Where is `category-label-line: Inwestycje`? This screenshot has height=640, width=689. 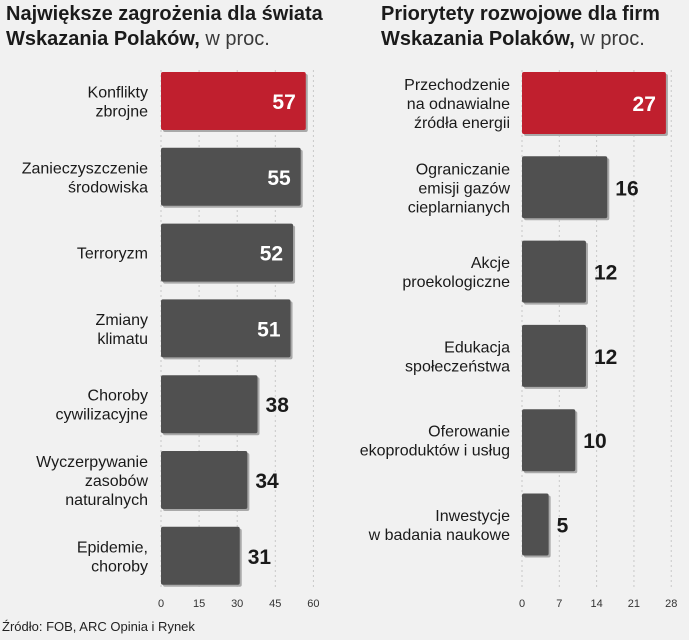 category-label-line: Inwestycje is located at coordinates (472, 516).